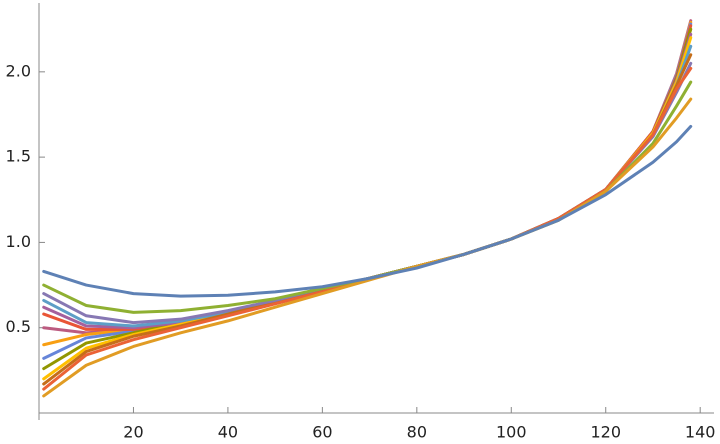 This screenshot has height=444, width=720. I want to click on x-tick-label: 140, so click(700, 432).